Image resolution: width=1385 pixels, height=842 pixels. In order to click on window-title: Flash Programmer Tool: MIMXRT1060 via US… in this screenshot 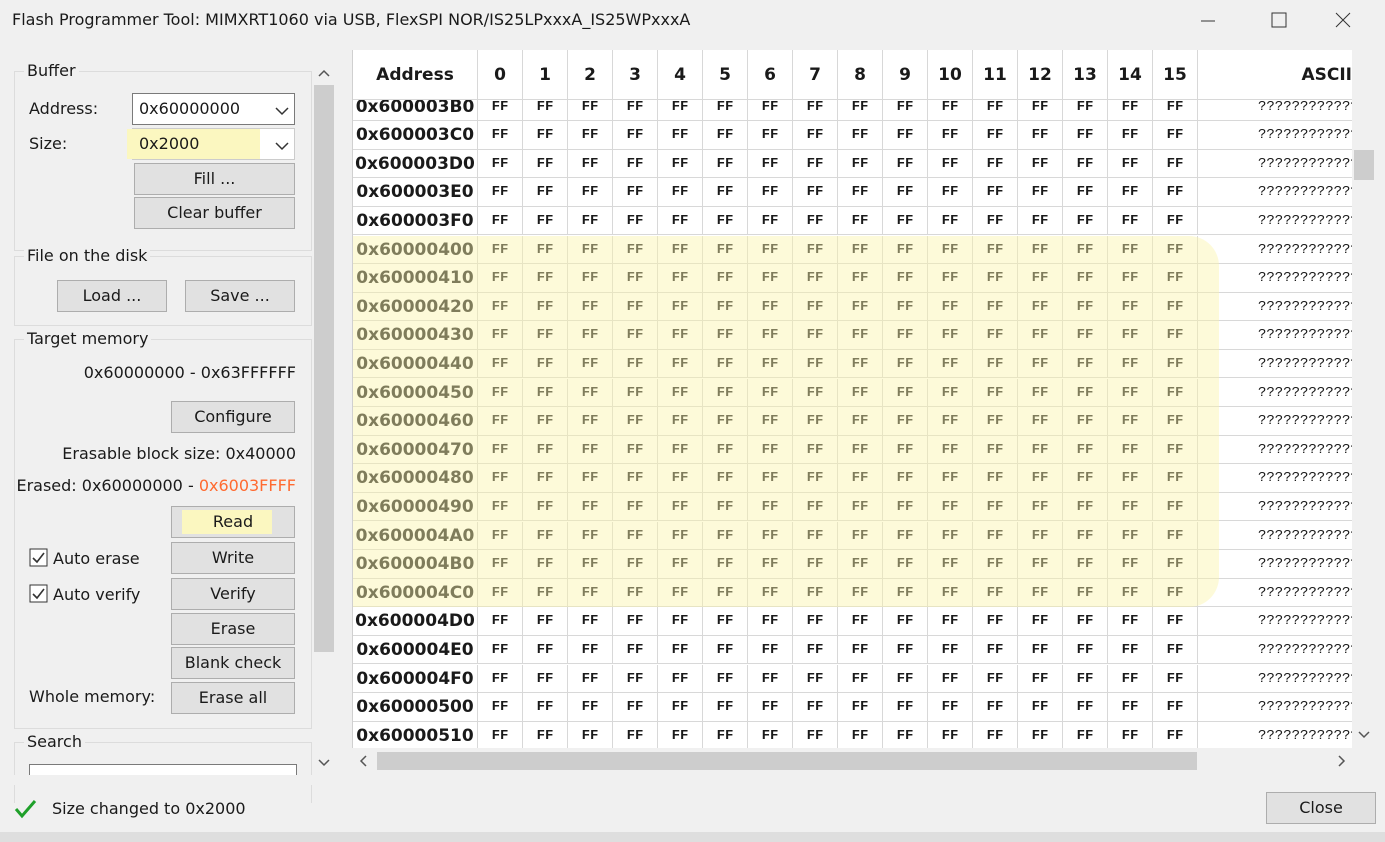, I will do `click(351, 19)`.